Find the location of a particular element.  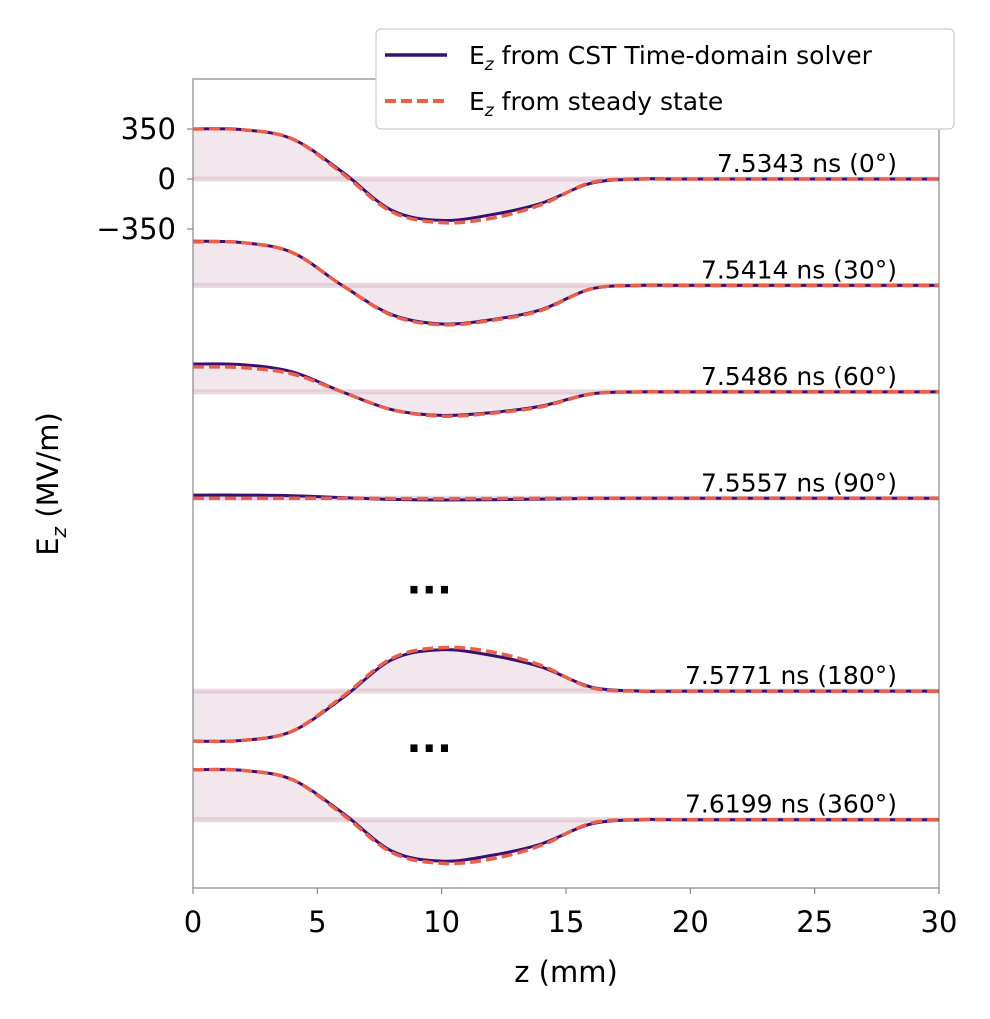

steady-line-180deg is located at coordinates (565, 694).